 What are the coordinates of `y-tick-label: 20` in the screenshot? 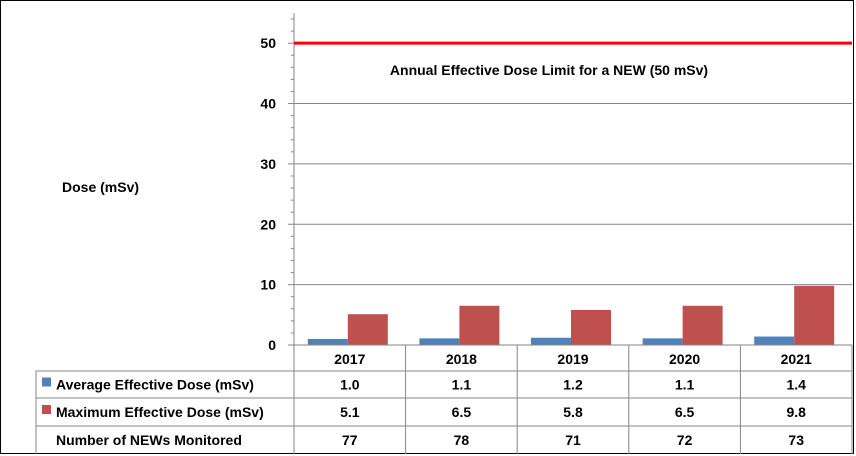 It's located at (268, 224).